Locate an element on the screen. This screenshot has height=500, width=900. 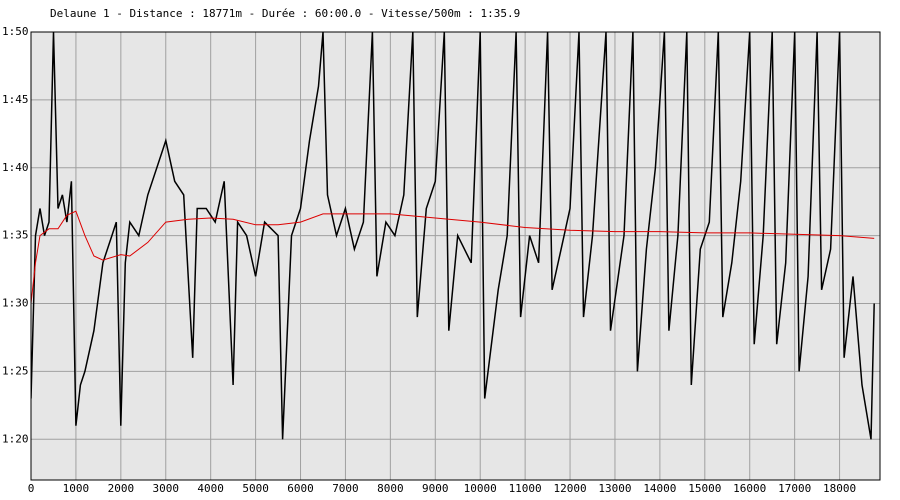
x-tick-label: 17000 is located at coordinates (794, 488).